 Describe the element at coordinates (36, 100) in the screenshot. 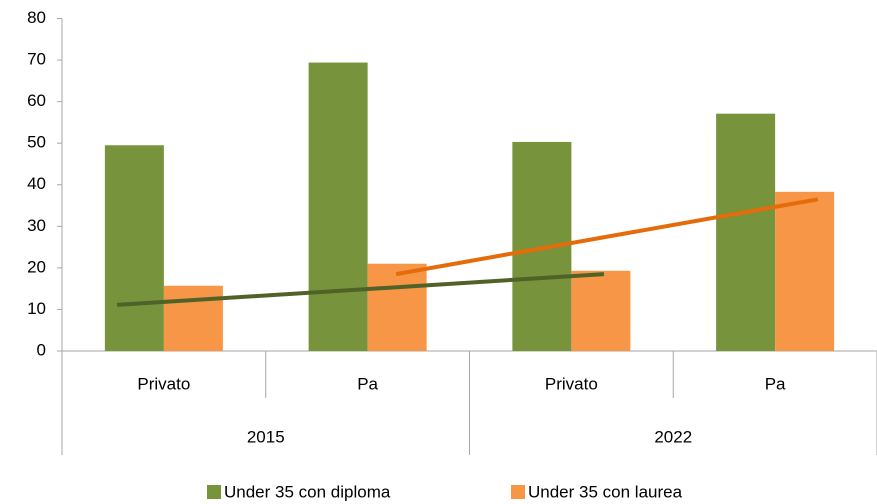

I see `y-tick-label: 60` at that location.